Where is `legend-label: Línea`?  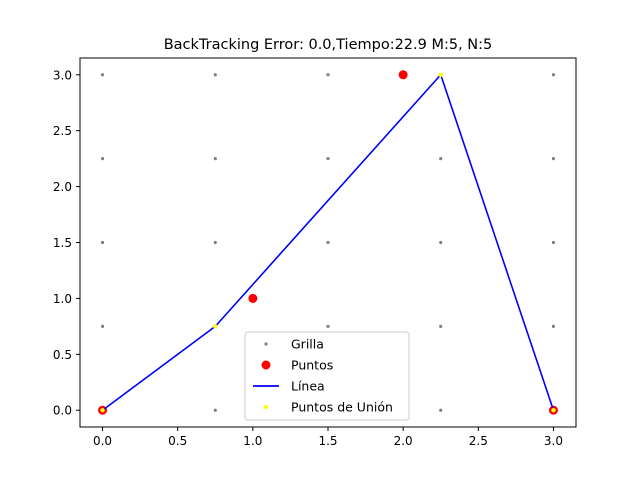
legend-label: Línea is located at coordinates (308, 386).